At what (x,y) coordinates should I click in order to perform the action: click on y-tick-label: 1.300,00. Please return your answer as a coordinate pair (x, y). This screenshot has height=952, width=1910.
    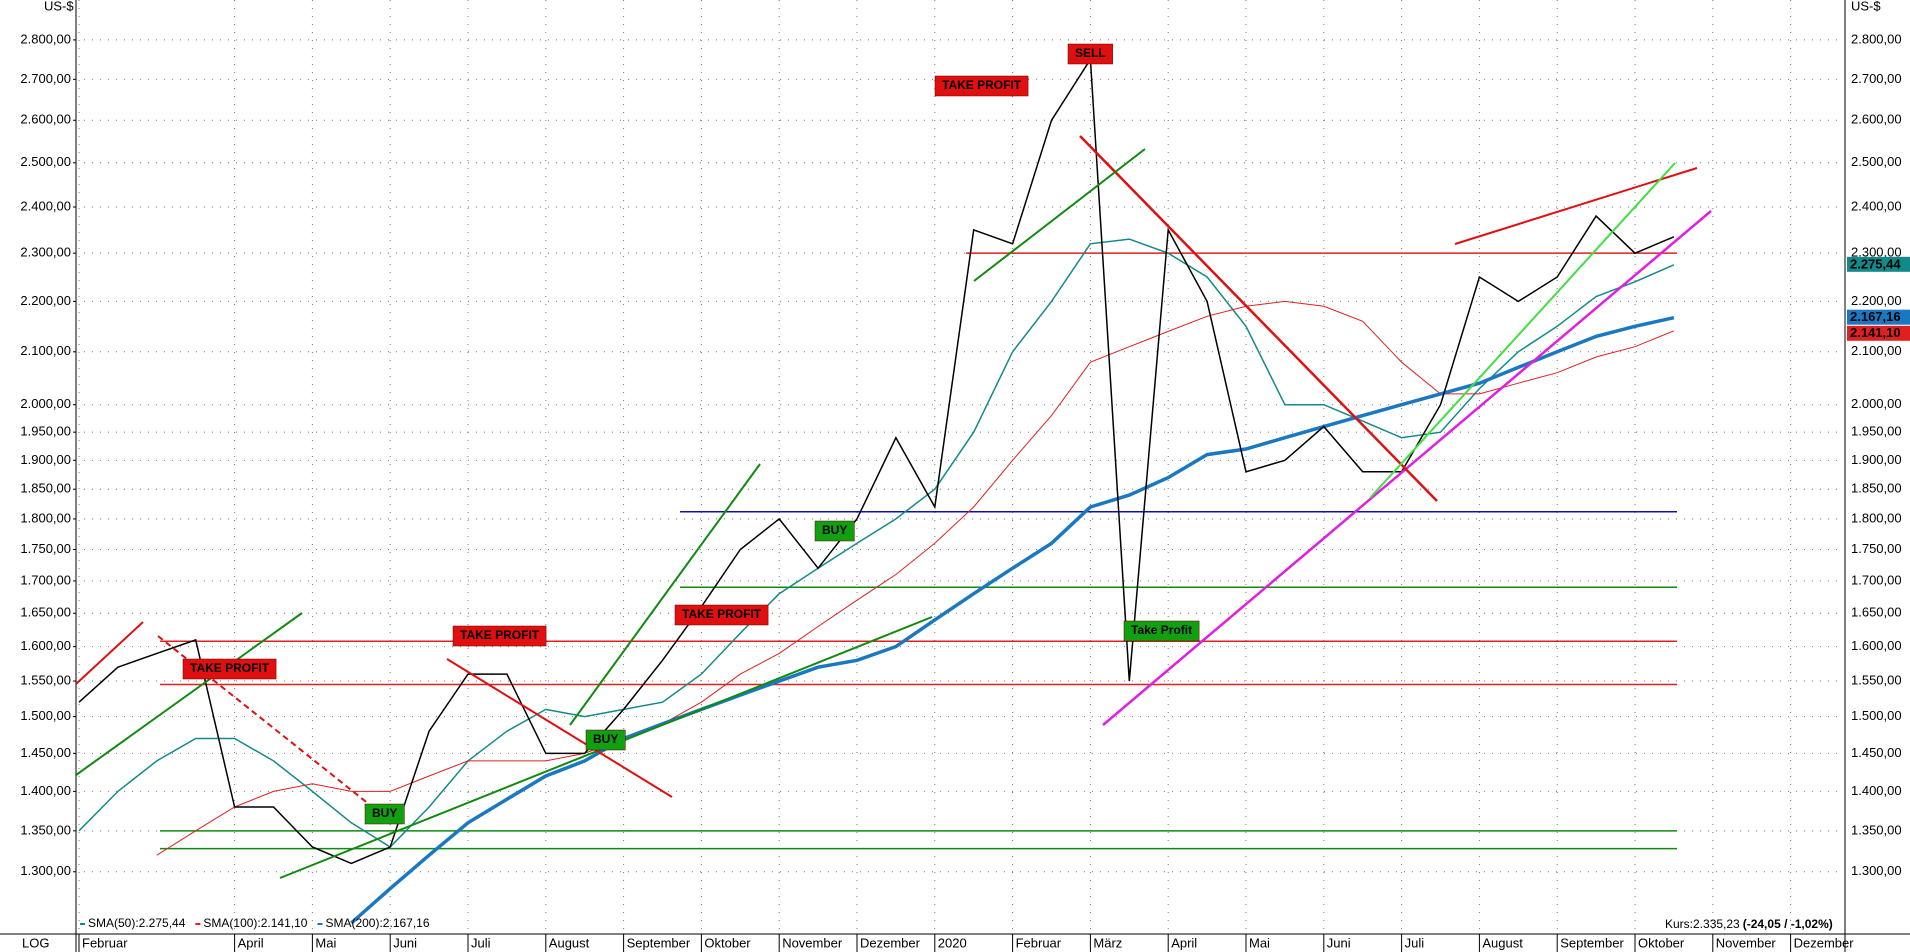
    Looking at the image, I should click on (45, 870).